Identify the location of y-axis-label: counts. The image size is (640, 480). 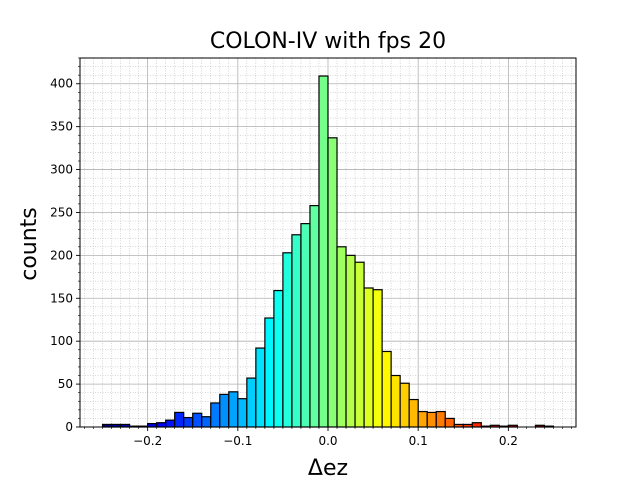
(29, 244).